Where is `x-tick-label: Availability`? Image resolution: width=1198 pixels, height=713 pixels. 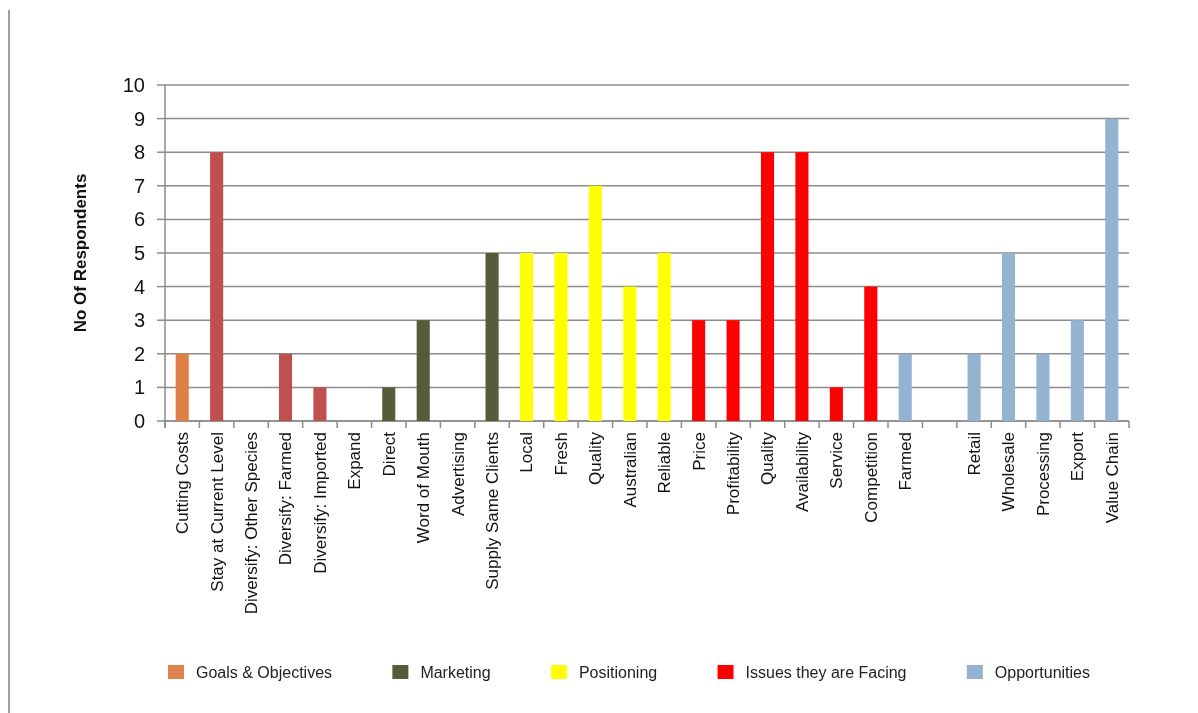 x-tick-label: Availability is located at coordinates (802, 472).